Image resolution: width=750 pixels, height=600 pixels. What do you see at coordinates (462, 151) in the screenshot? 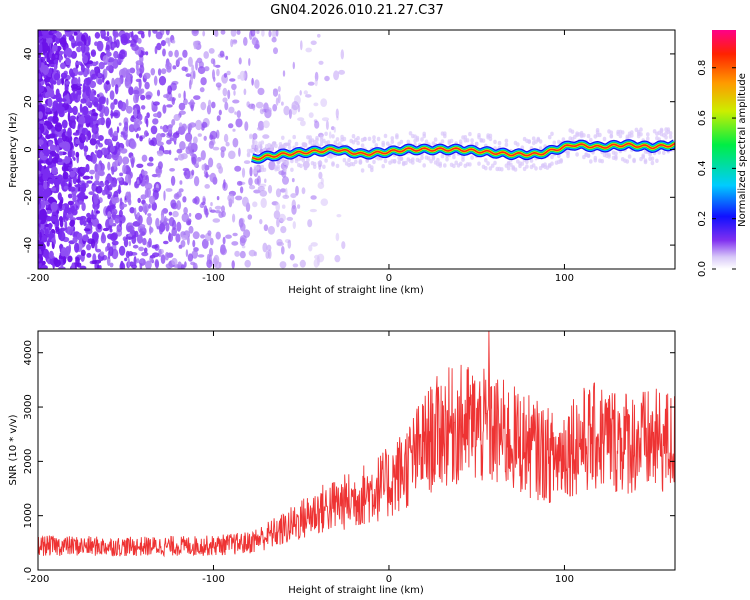
I see `spectrogram-ridge` at bounding box center [462, 151].